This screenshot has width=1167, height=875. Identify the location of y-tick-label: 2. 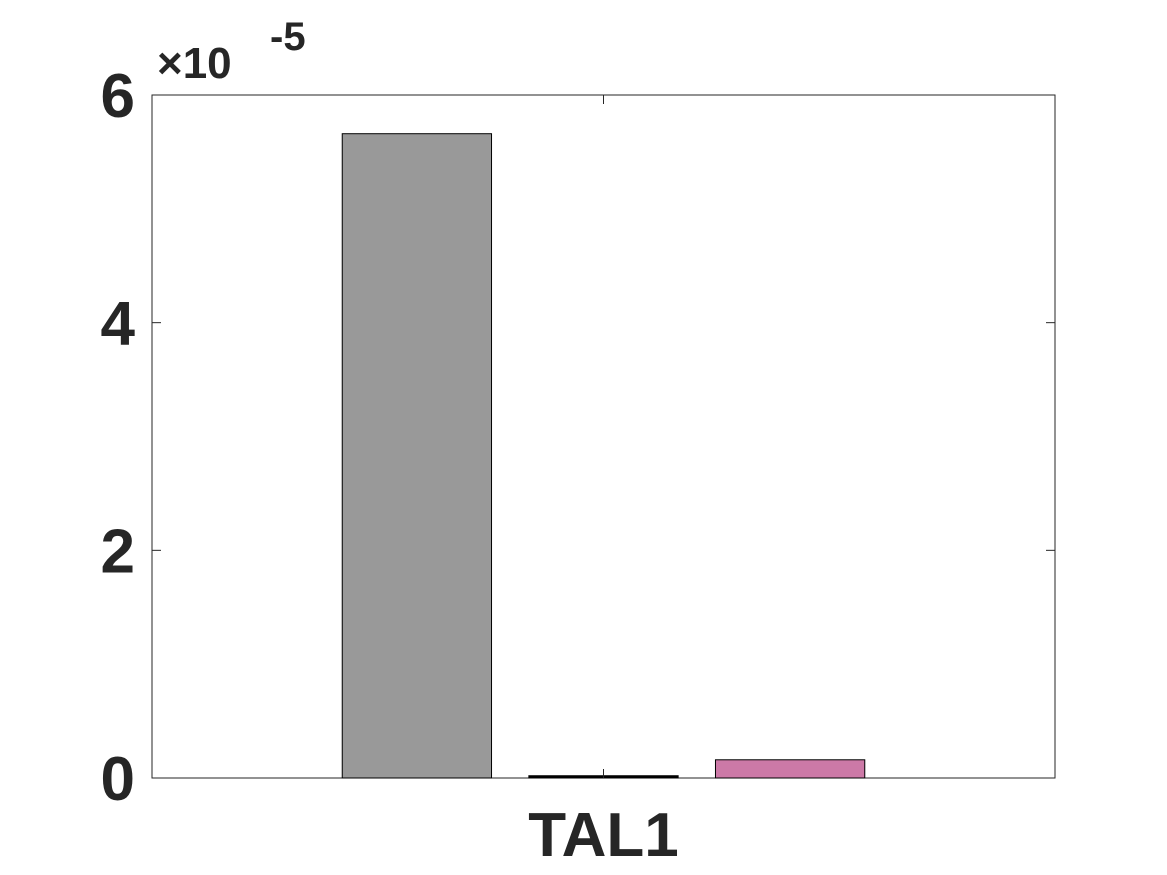
(118, 551).